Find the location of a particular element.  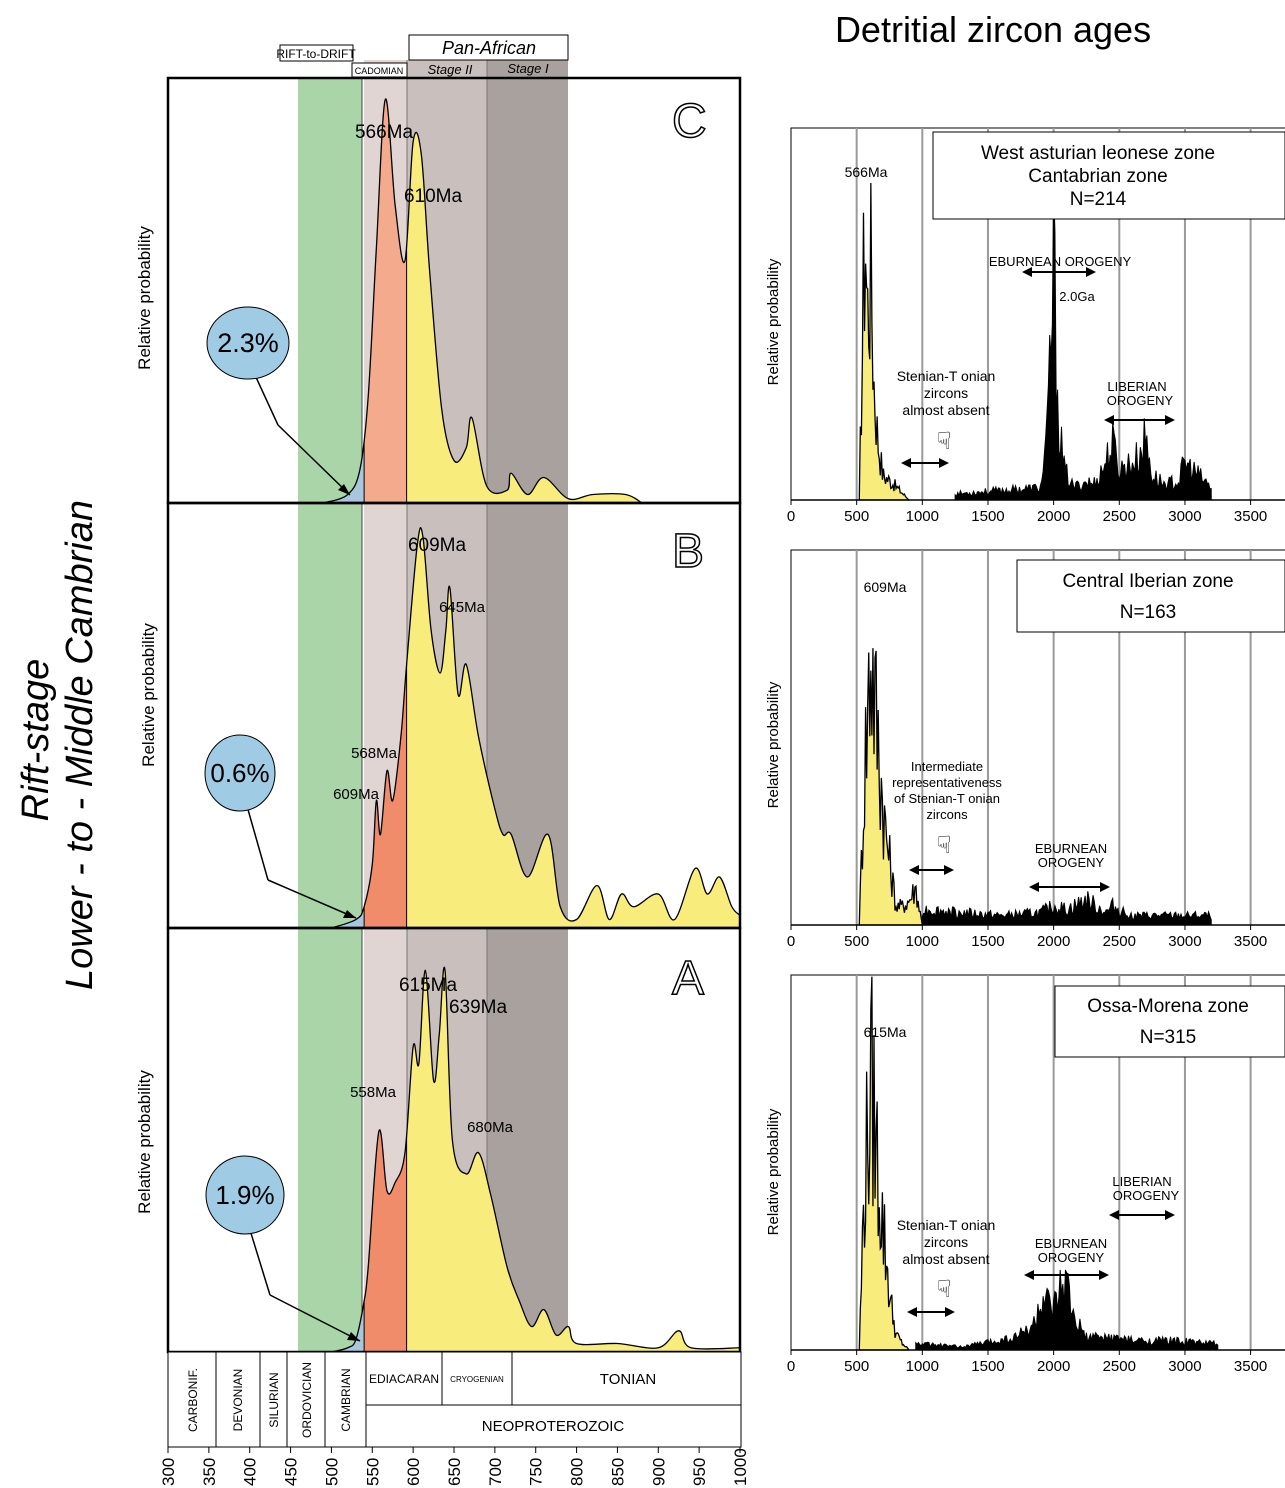

period-cambrian: CAMBRIAN is located at coordinates (346, 1399).